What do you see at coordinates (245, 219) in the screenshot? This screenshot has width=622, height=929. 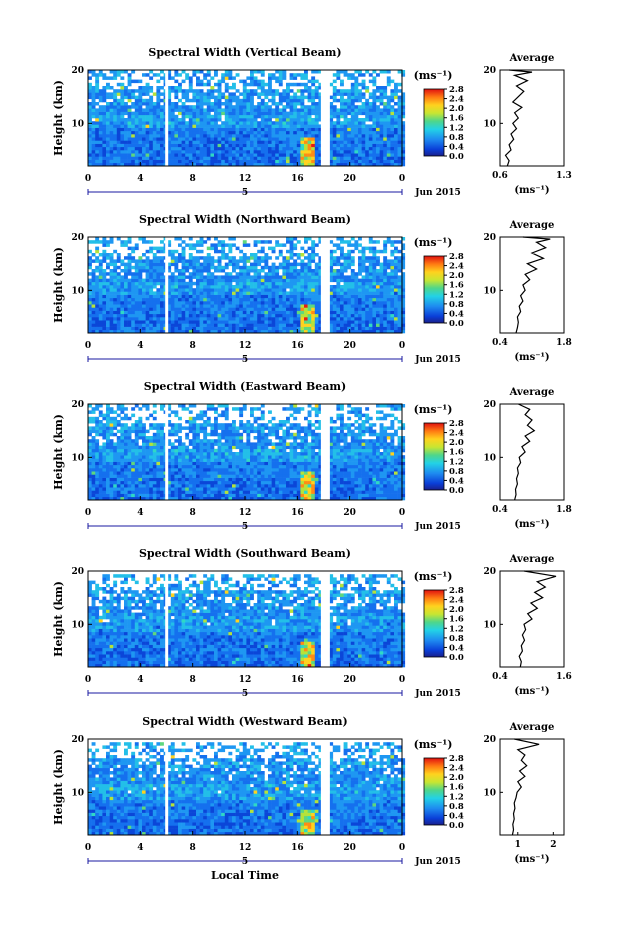 I see `panel-title: Spectral Width (Northward Beam)` at bounding box center [245, 219].